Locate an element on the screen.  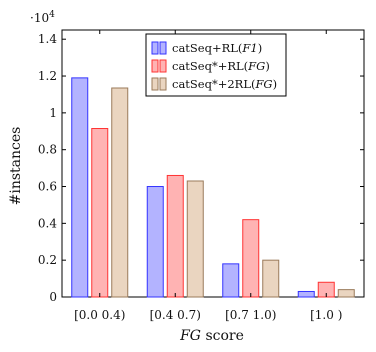
y-tick-label: 0.8 is located at coordinates (47, 150).